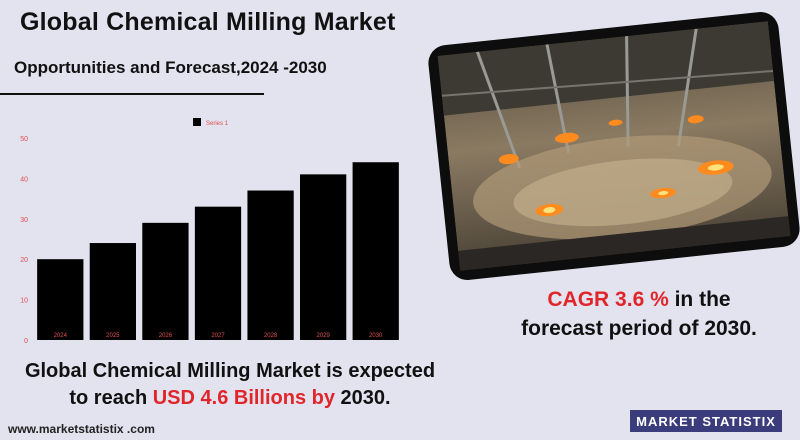 Image resolution: width=800 pixels, height=440 pixels. Describe the element at coordinates (243, 398) in the screenshot. I see `forecast-value: USD 4.6 Billions by` at that location.